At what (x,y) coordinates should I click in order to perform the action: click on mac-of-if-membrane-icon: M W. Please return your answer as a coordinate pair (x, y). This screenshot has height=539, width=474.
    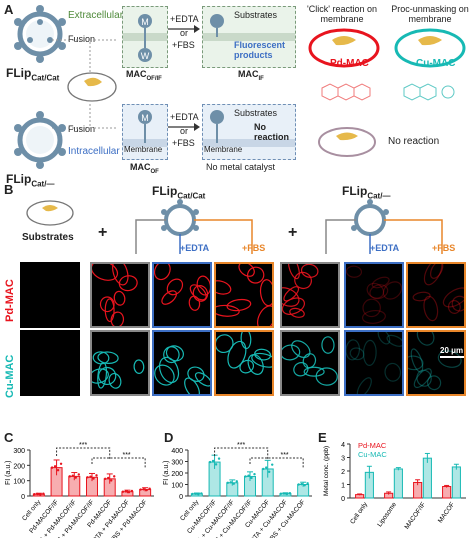
    Looking at the image, I should click on (145, 38).